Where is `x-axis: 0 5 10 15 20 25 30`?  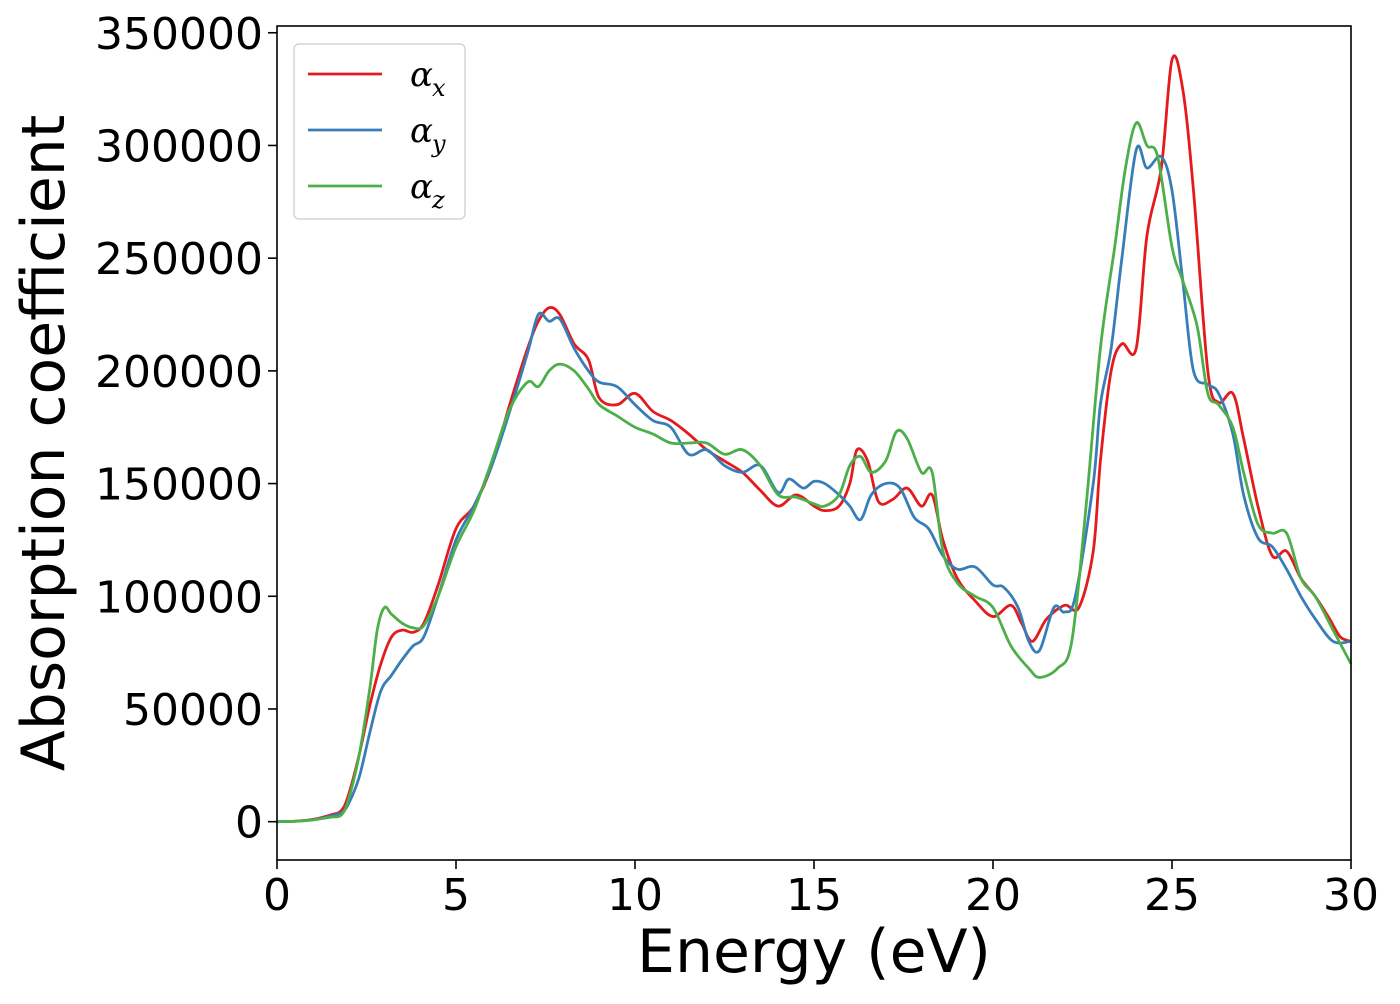 x-axis: 0 5 10 15 20 25 30 is located at coordinates (821, 890).